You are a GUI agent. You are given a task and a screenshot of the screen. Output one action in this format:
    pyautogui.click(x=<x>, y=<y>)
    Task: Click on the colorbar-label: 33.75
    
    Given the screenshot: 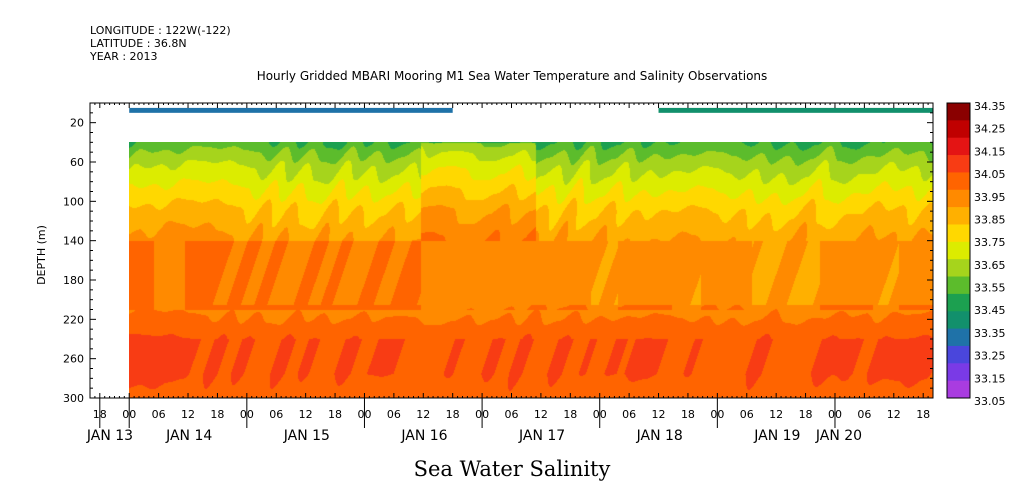 What is the action you would take?
    pyautogui.click(x=990, y=242)
    